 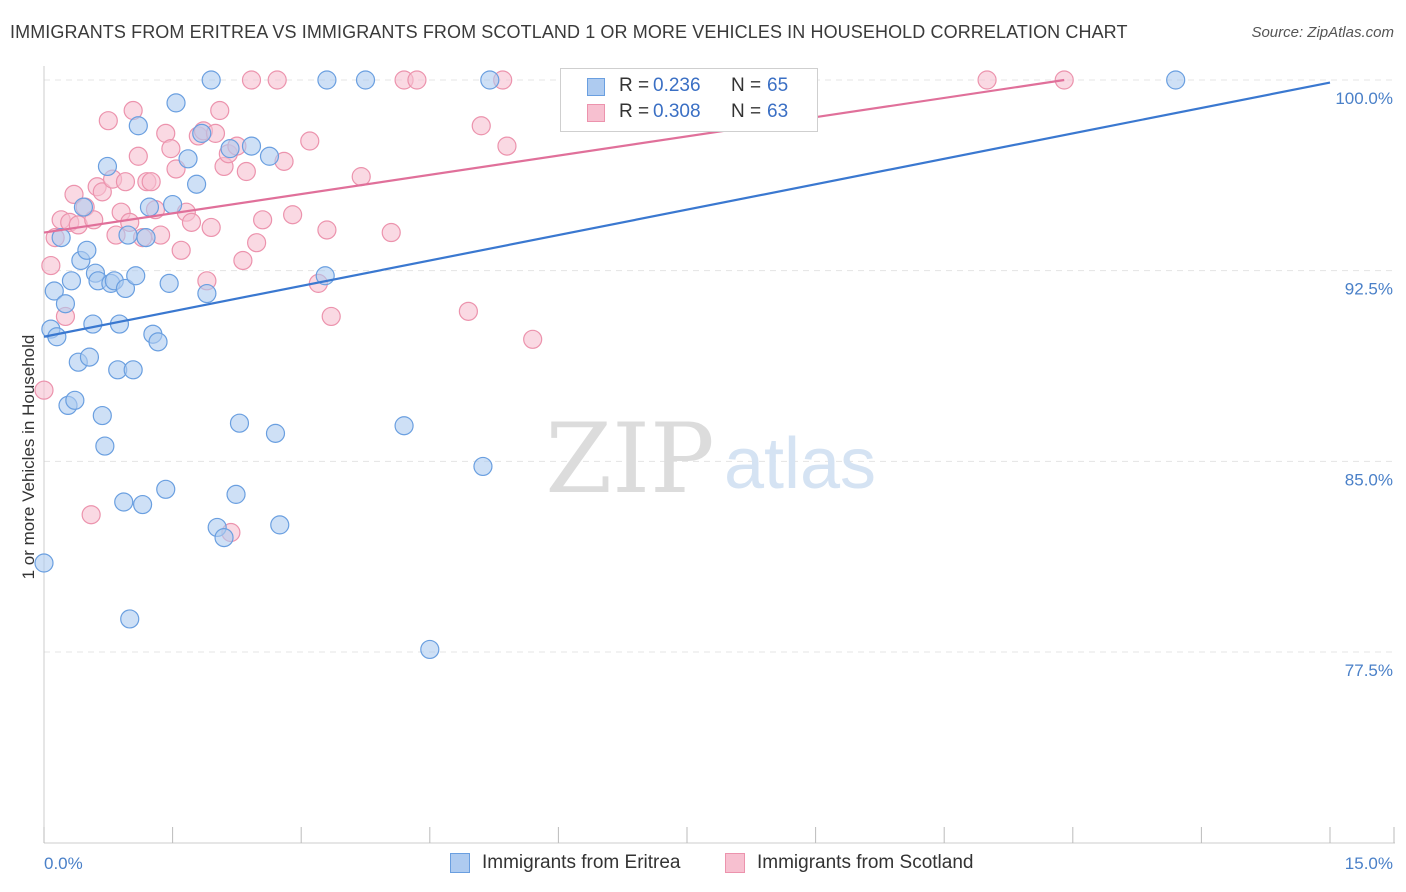 What do you see at coordinates (865, 862) in the screenshot?
I see `bottom-legend-label-scotland: Immigrants from Scotland` at bounding box center [865, 862].